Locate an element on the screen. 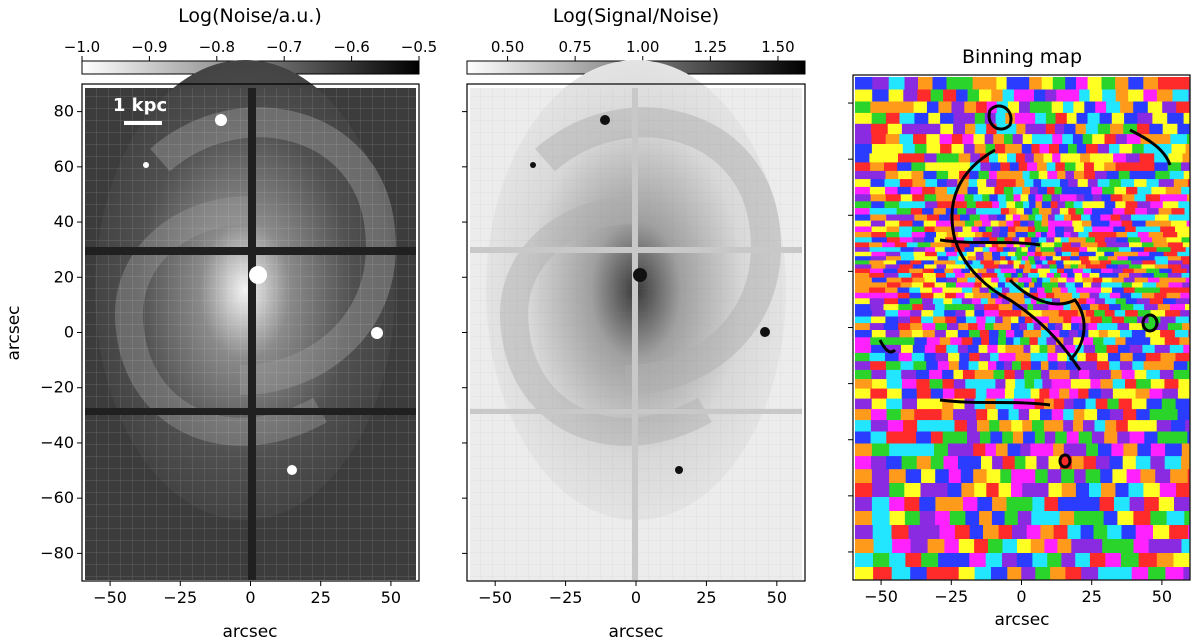 Image resolution: width=1200 pixels, height=642 pixels. noise-colorbar-tick-label: −0.6 is located at coordinates (351, 47).